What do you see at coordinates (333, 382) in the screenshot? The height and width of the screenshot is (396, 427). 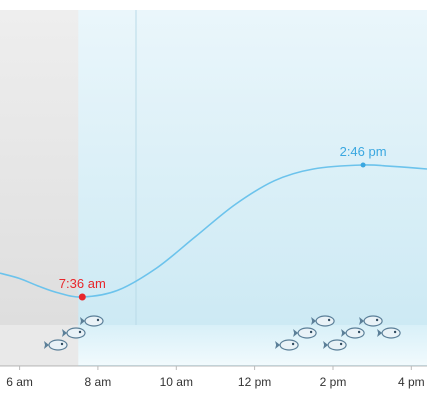 I see `x-tick-label: 2 pm` at bounding box center [333, 382].